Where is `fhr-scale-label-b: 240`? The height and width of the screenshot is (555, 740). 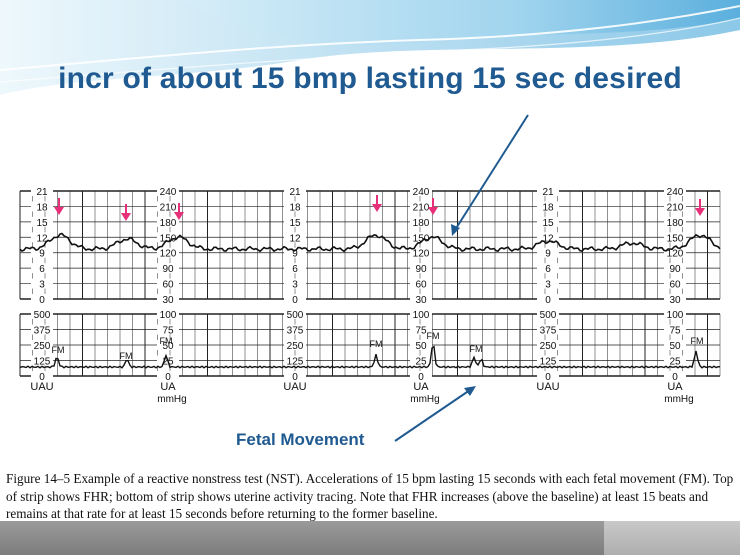
fhr-scale-label-b: 240 is located at coordinates (421, 192).